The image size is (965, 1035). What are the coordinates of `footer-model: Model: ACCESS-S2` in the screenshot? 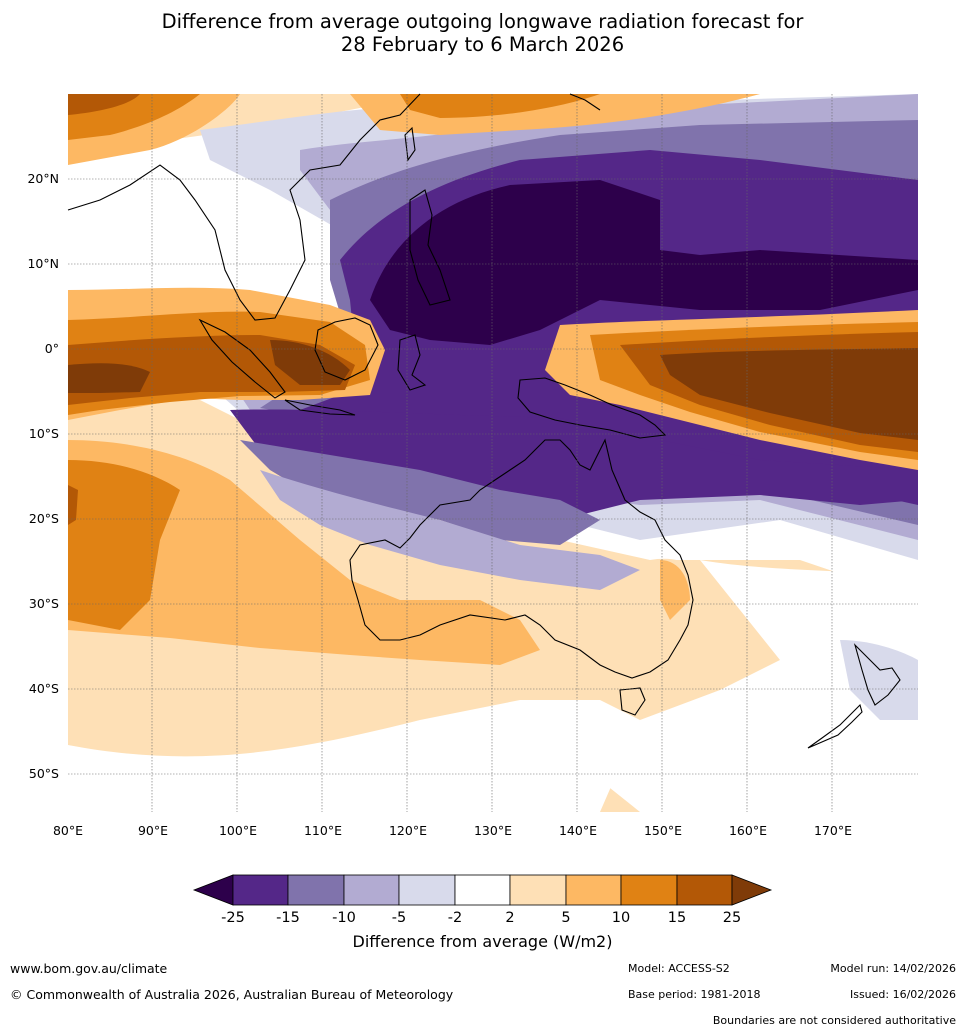 It's located at (679, 968).